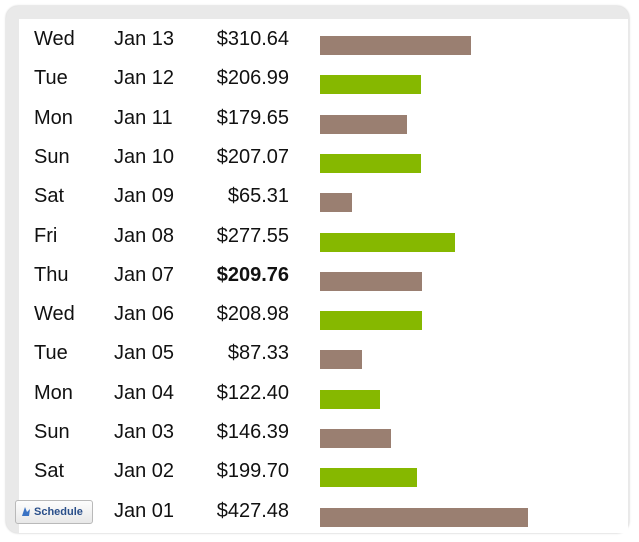  I want to click on table-row: Sun Jan 03 $146.39, so click(323, 431).